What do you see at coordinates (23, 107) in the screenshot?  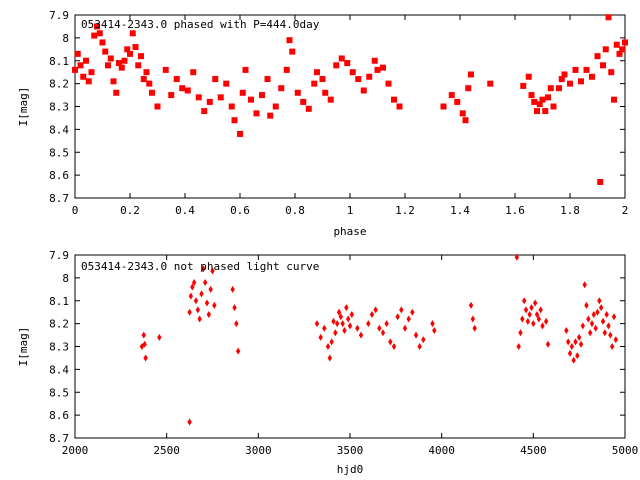 I see `y-axis-label: I[mag]` at bounding box center [23, 107].